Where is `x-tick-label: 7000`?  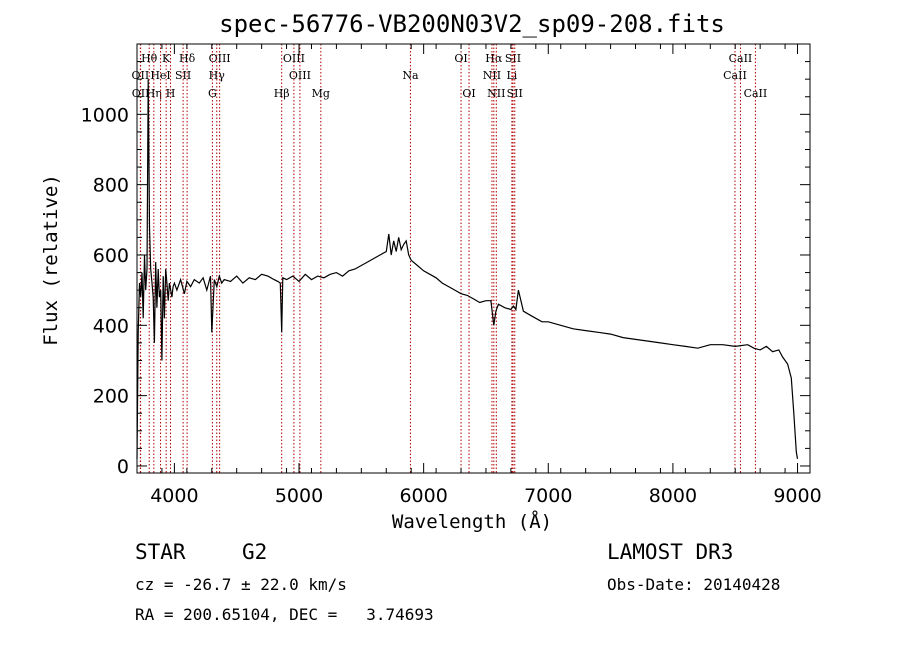 x-tick-label: 7000 is located at coordinates (548, 496).